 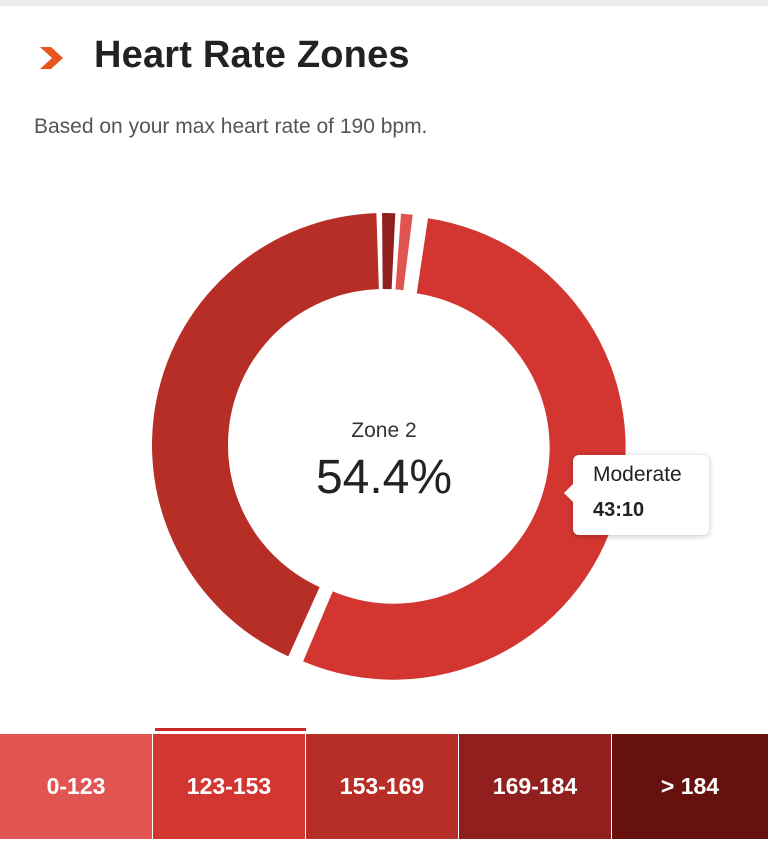 I want to click on zone-tooltip: Moderate 43:10, so click(x=636, y=495).